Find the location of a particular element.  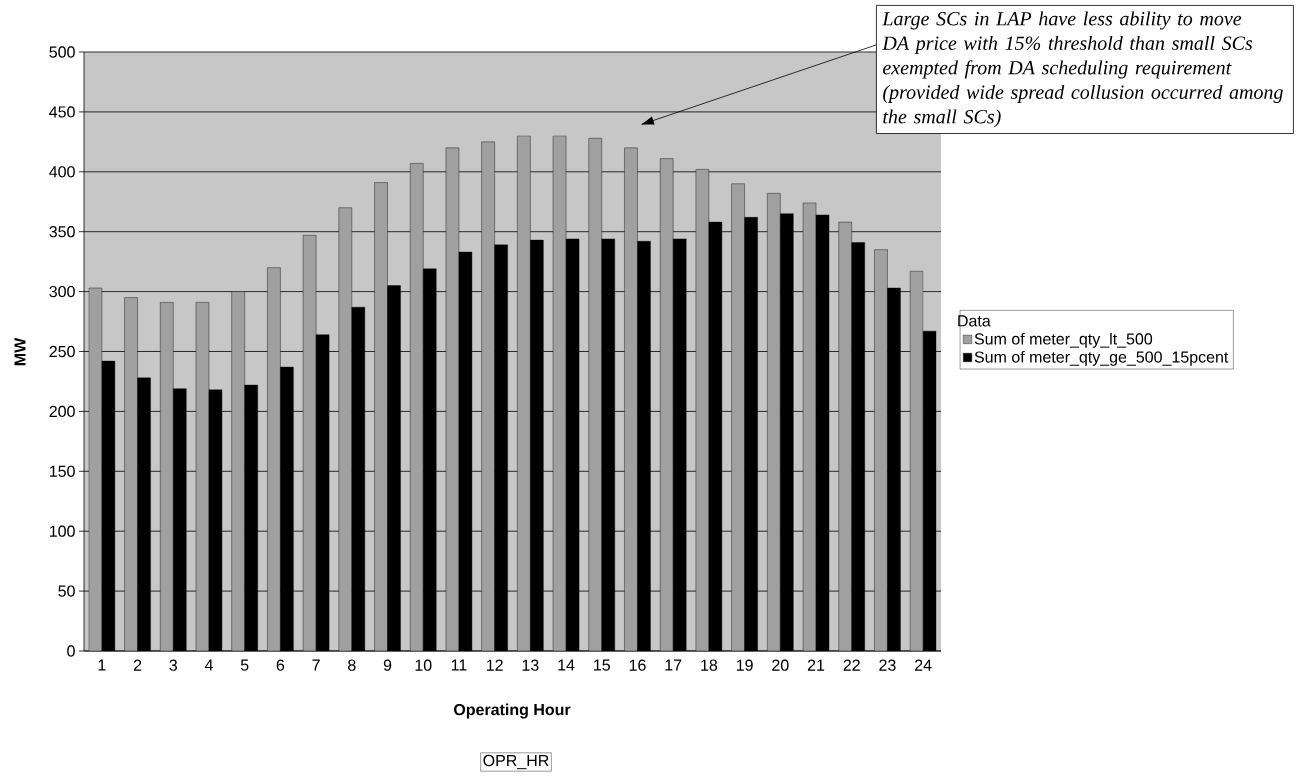

y-tick-label: 50 is located at coordinates (66, 591).